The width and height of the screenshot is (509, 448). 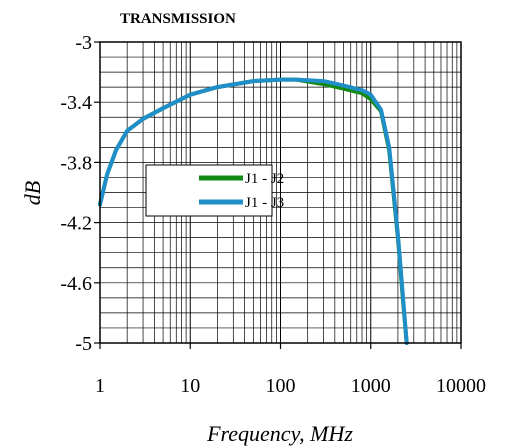 What do you see at coordinates (76, 284) in the screenshot?
I see `y-tick-label: -4.6` at bounding box center [76, 284].